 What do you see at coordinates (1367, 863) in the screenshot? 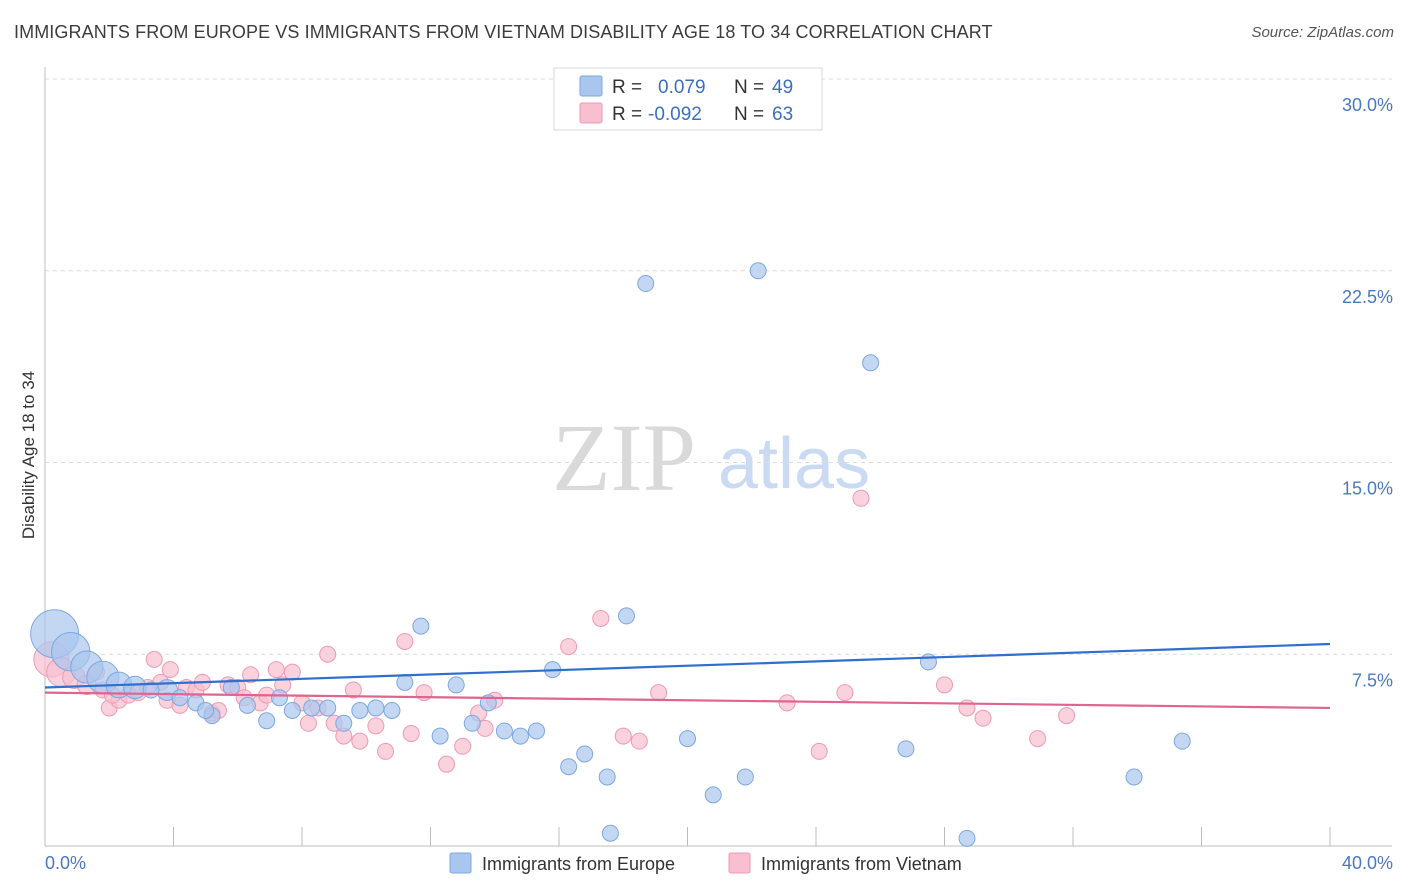
I see `x-tick-label-max: 40.0%` at bounding box center [1367, 863].